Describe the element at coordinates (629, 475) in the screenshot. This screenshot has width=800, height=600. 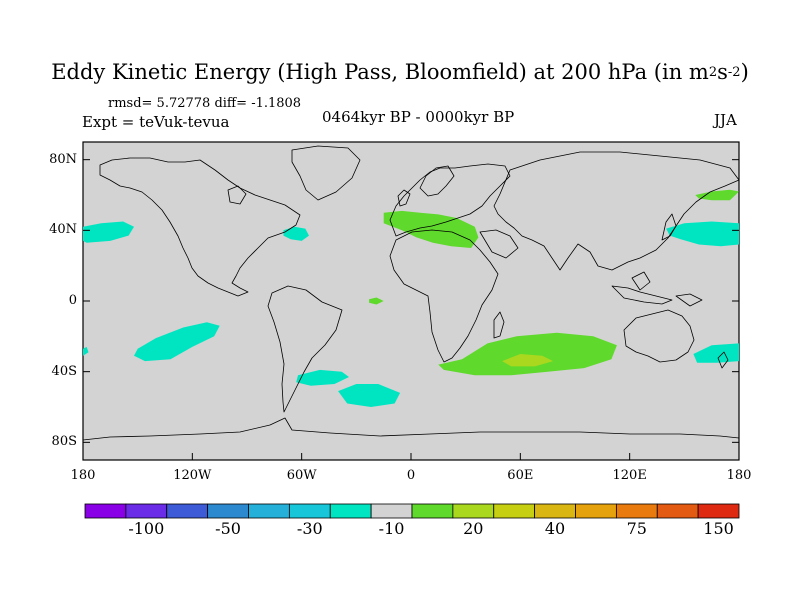
I see `lon-label: 120E` at that location.